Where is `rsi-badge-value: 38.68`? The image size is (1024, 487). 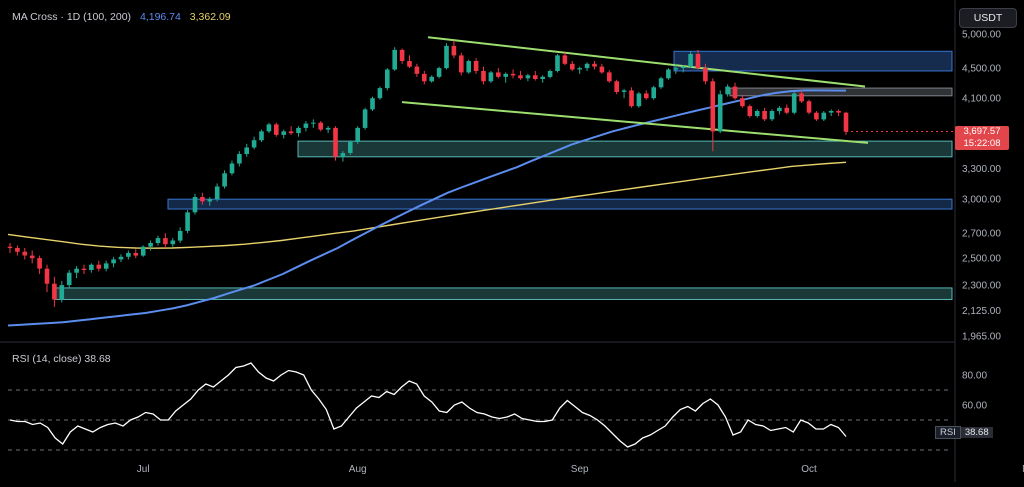
rsi-badge-value: 38.68 is located at coordinates (976, 432).